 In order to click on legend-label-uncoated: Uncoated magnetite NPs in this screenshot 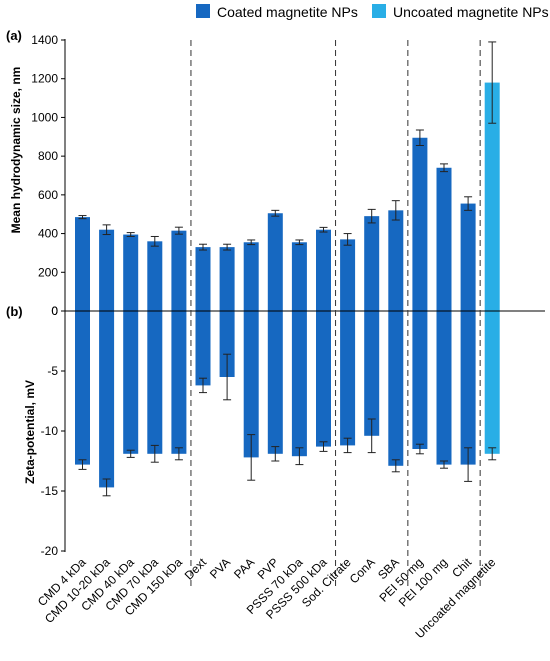, I will do `click(471, 12)`.